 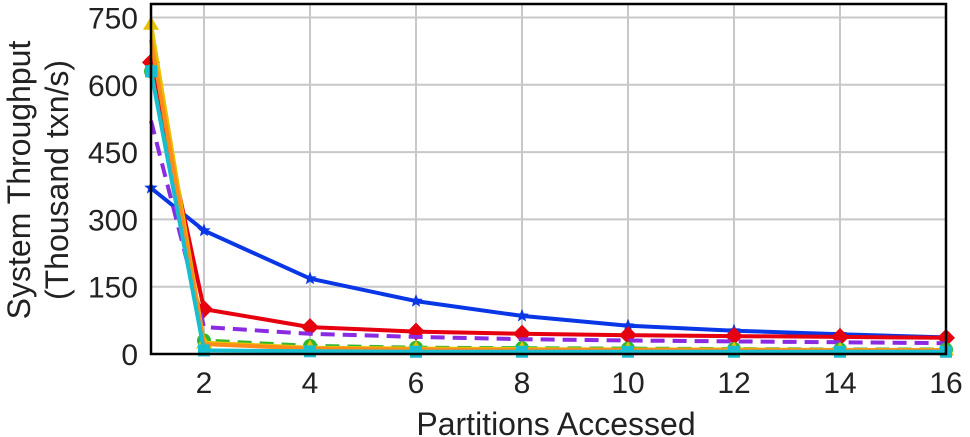 What do you see at coordinates (839, 383) in the screenshot?
I see `x-tick-label: 14` at bounding box center [839, 383].